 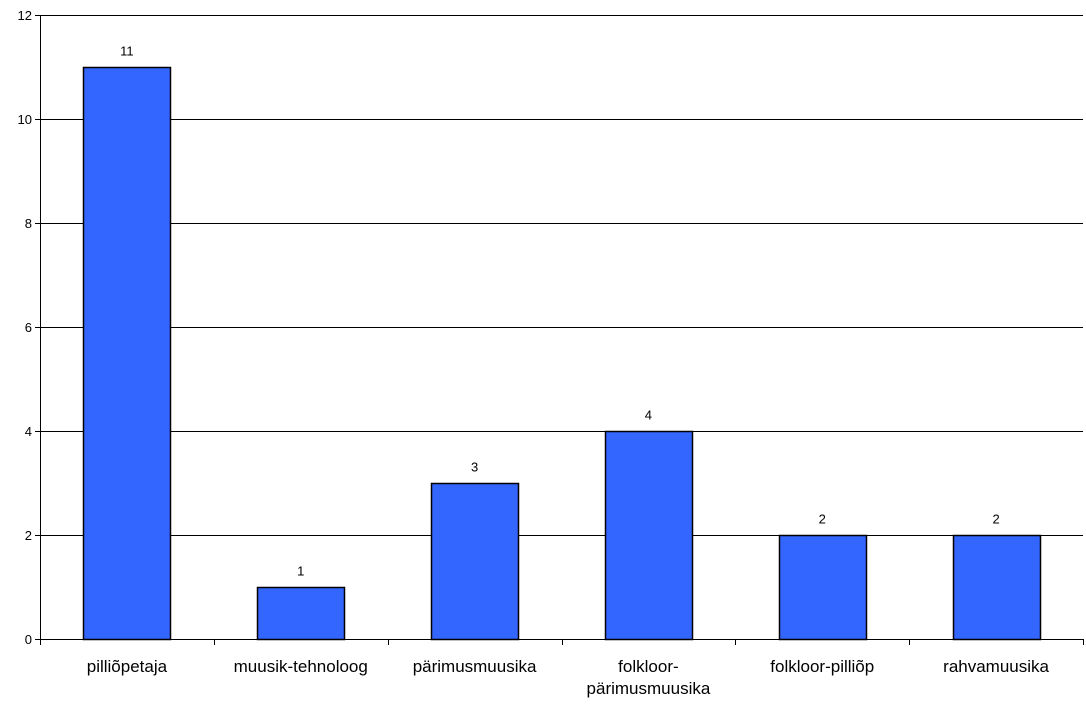 What do you see at coordinates (28, 431) in the screenshot?
I see `y-tick-label: 4` at bounding box center [28, 431].